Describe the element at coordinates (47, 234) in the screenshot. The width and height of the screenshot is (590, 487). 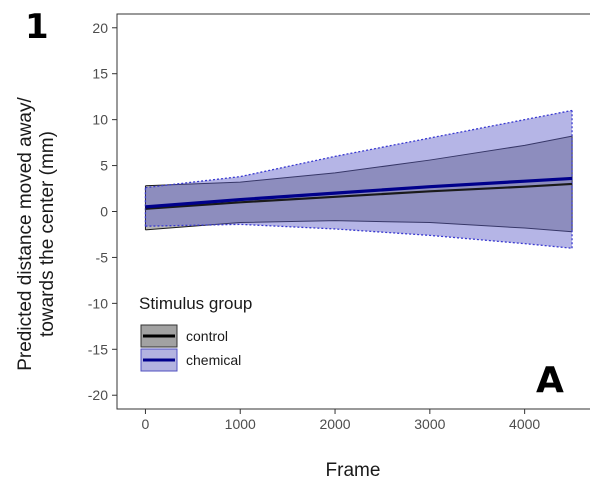
I see `y-axis-title-line-2: towards the center (mm)` at that location.